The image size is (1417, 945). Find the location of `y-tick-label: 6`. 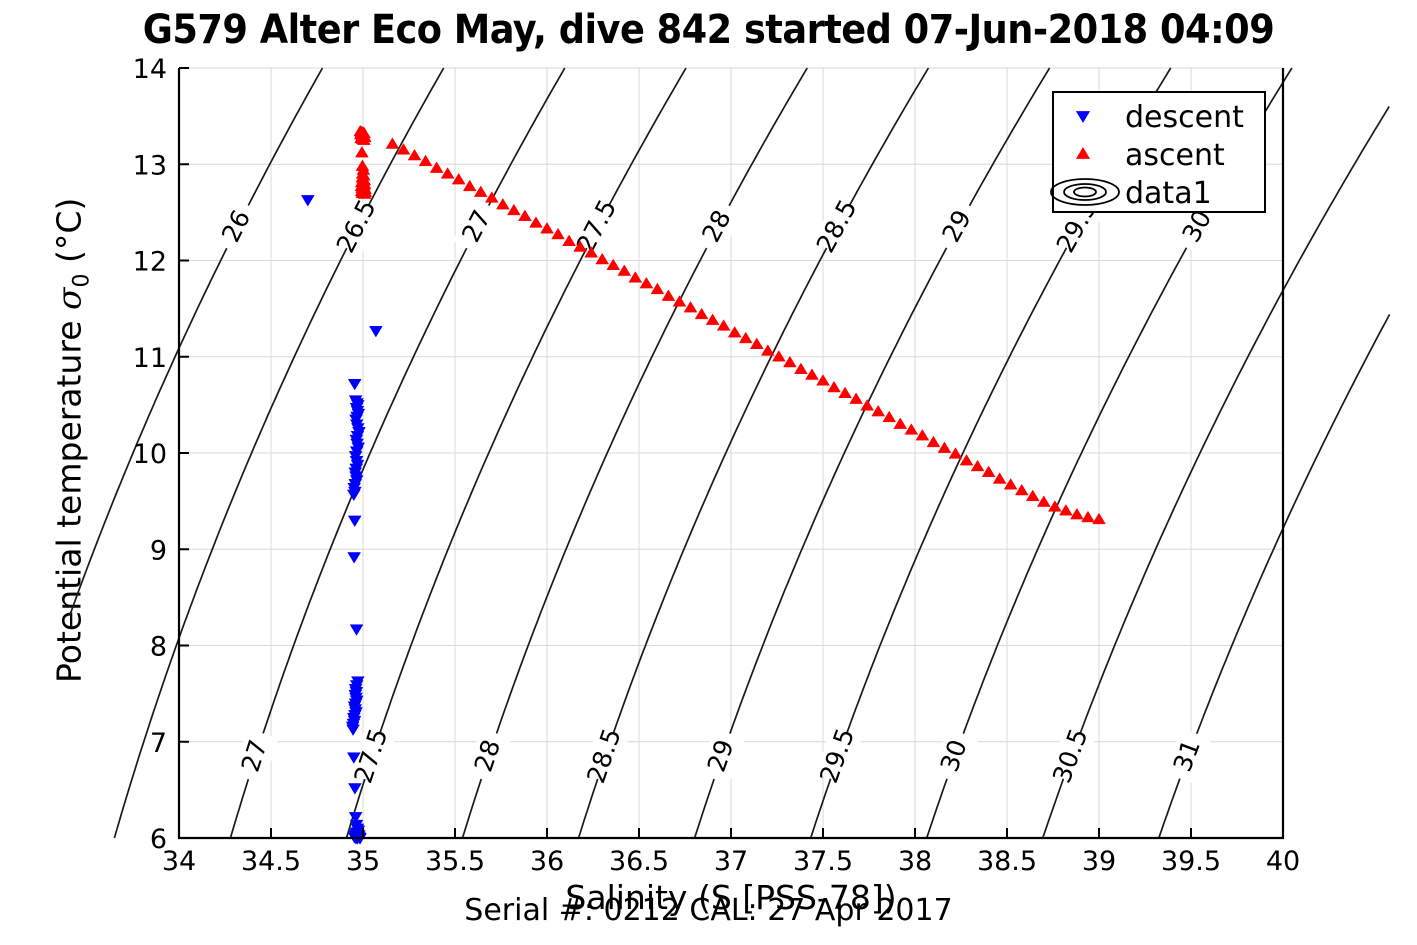

y-tick-label: 6 is located at coordinates (158, 839).